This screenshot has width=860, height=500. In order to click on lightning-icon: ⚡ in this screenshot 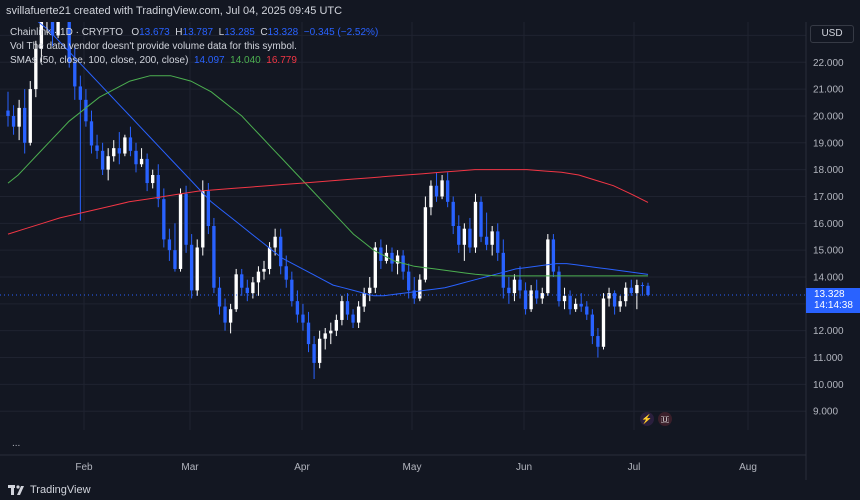, I will do `click(647, 419)`.